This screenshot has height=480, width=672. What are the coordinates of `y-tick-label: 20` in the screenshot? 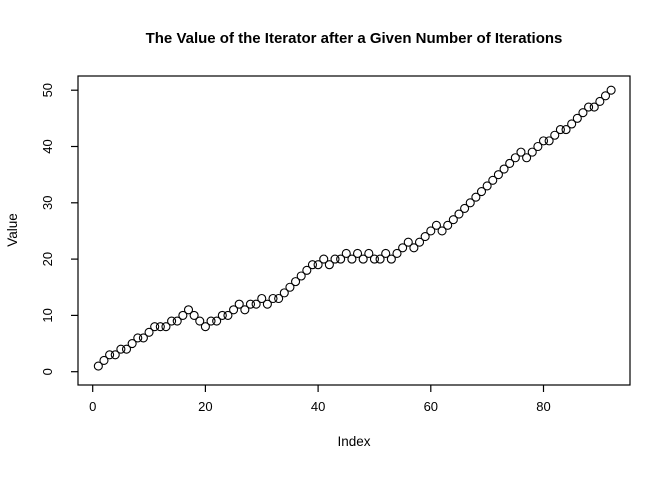 It's located at (47, 259).